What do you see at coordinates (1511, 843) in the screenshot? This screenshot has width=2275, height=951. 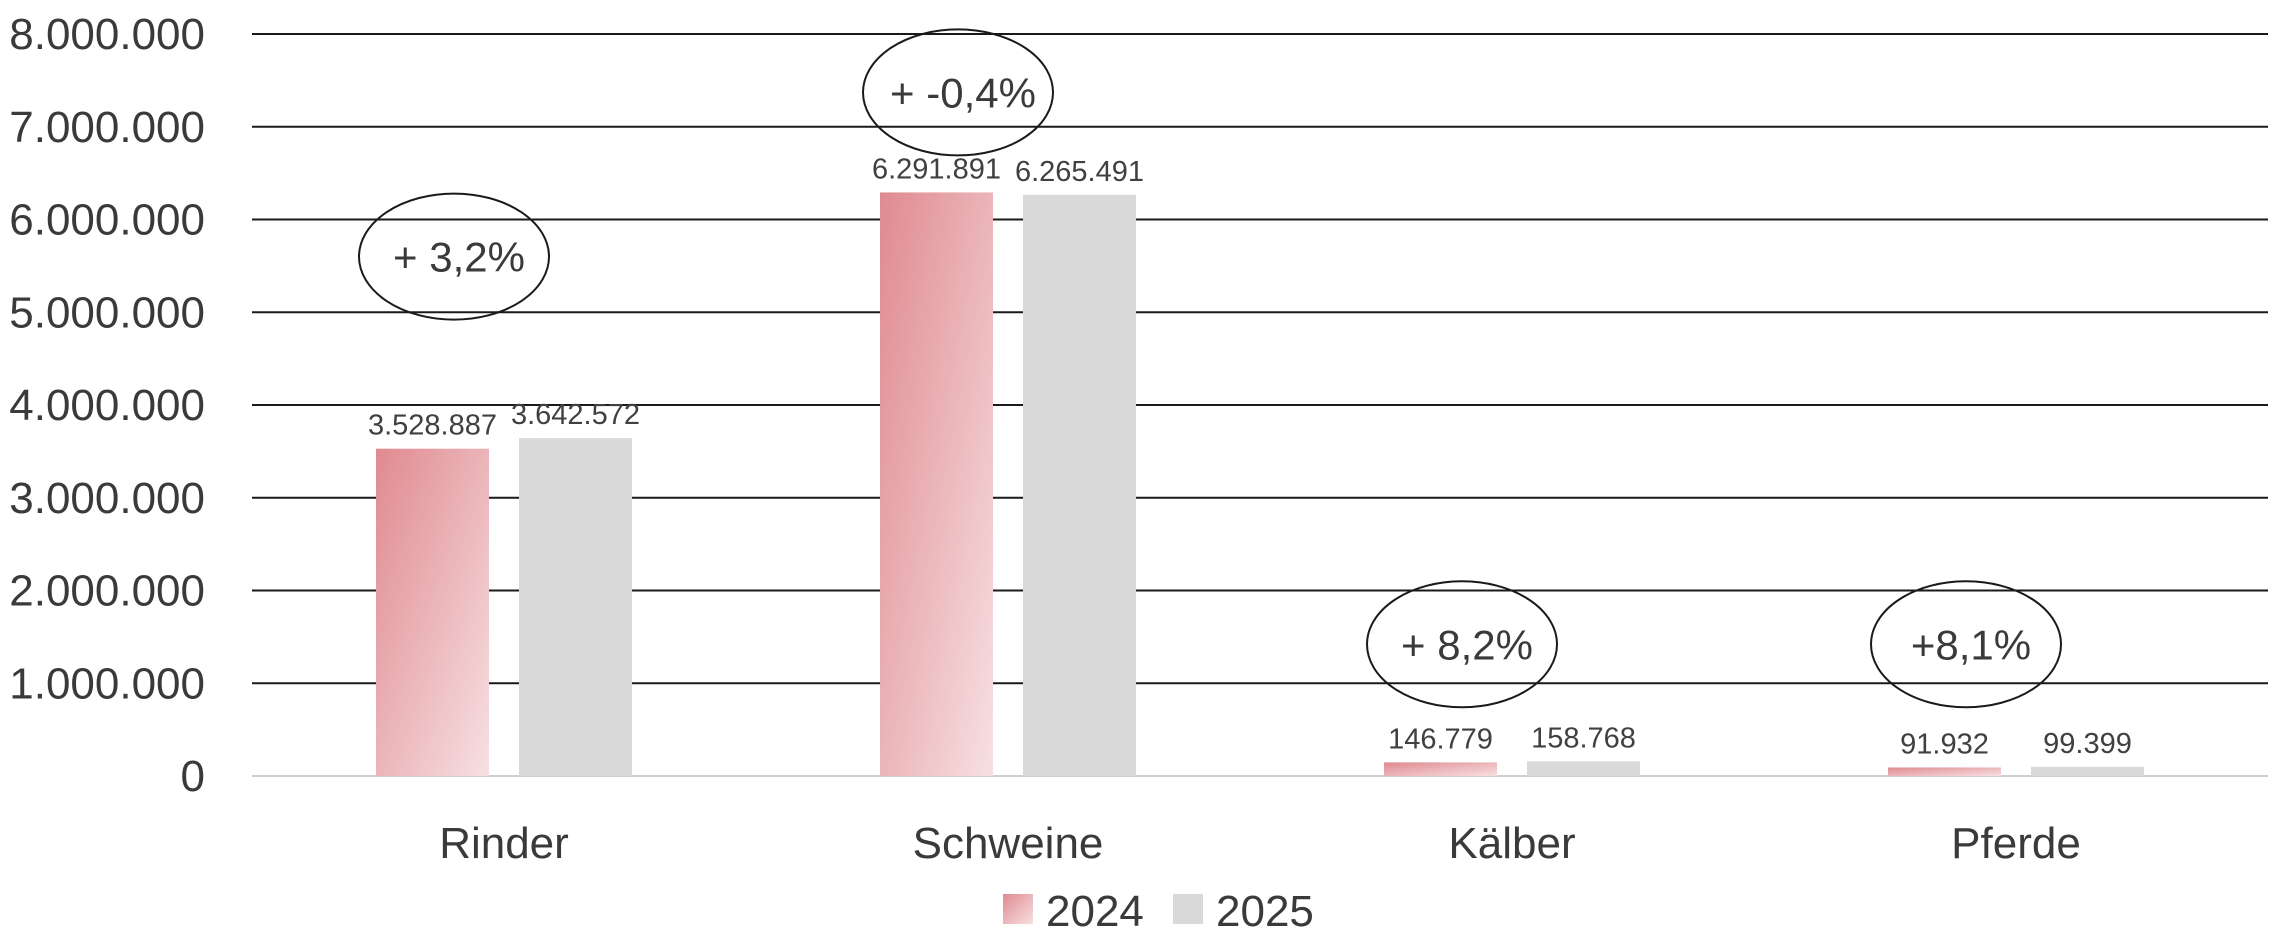 I see `x-tick-label-kalber: Kälber` at bounding box center [1511, 843].